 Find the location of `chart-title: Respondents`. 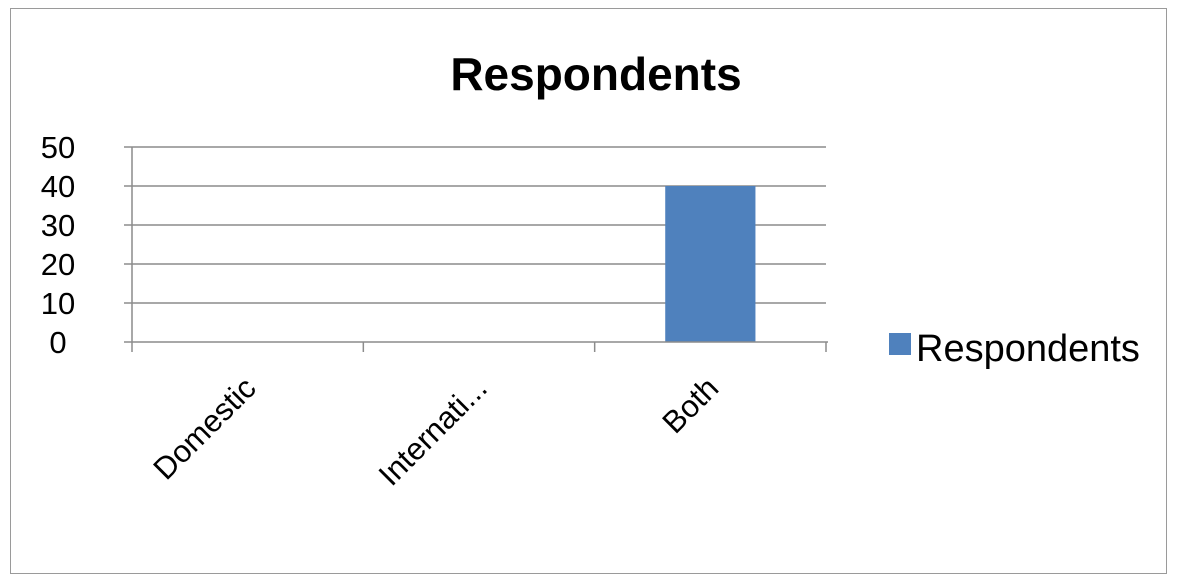

chart-title: Respondents is located at coordinates (595, 74).